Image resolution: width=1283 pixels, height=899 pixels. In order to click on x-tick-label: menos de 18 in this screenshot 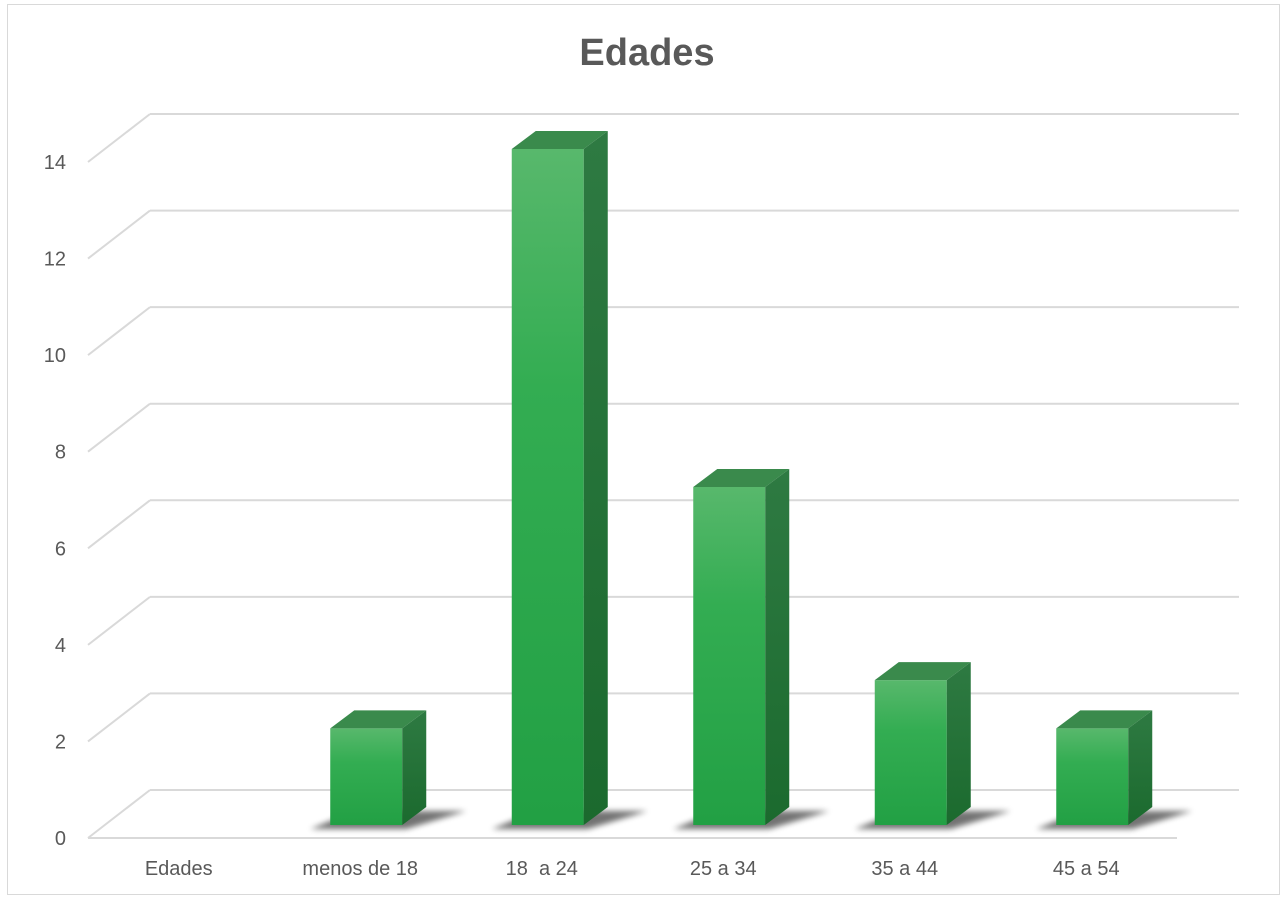, I will do `click(360, 869)`.